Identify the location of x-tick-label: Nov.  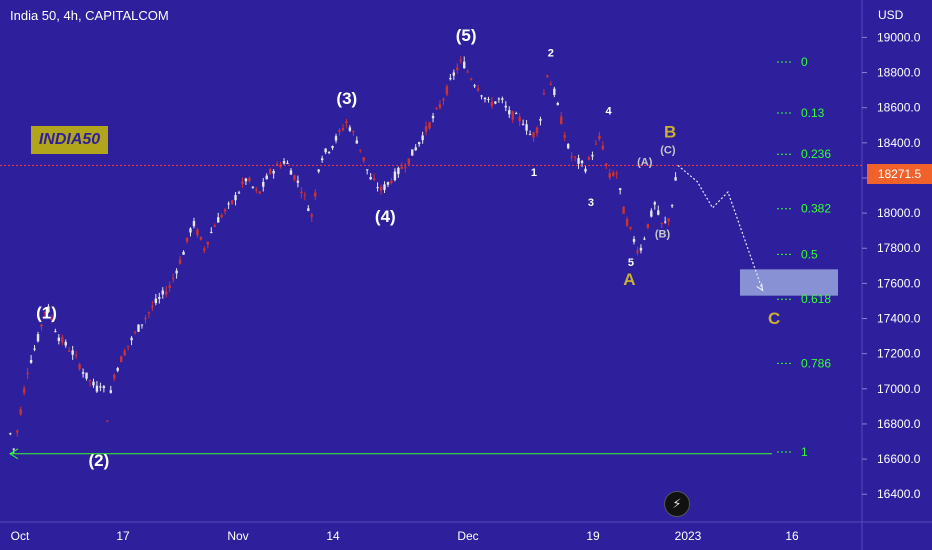
(237, 536).